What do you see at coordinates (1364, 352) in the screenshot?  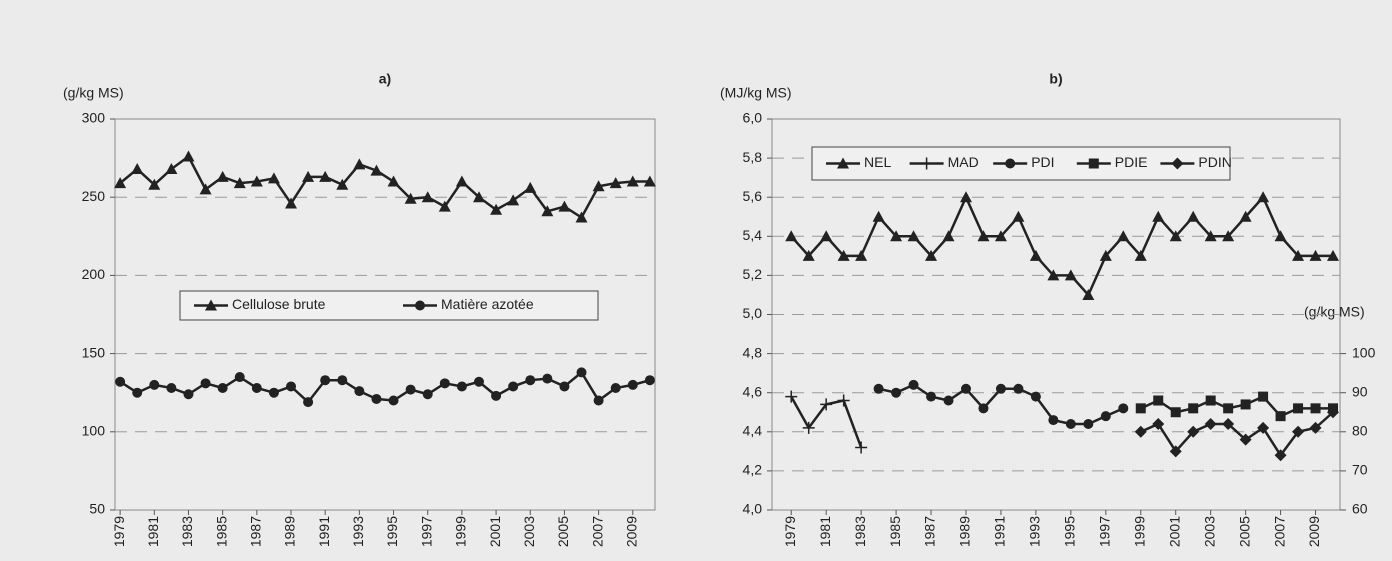 I see `y2-tick-label: 100` at bounding box center [1364, 352].